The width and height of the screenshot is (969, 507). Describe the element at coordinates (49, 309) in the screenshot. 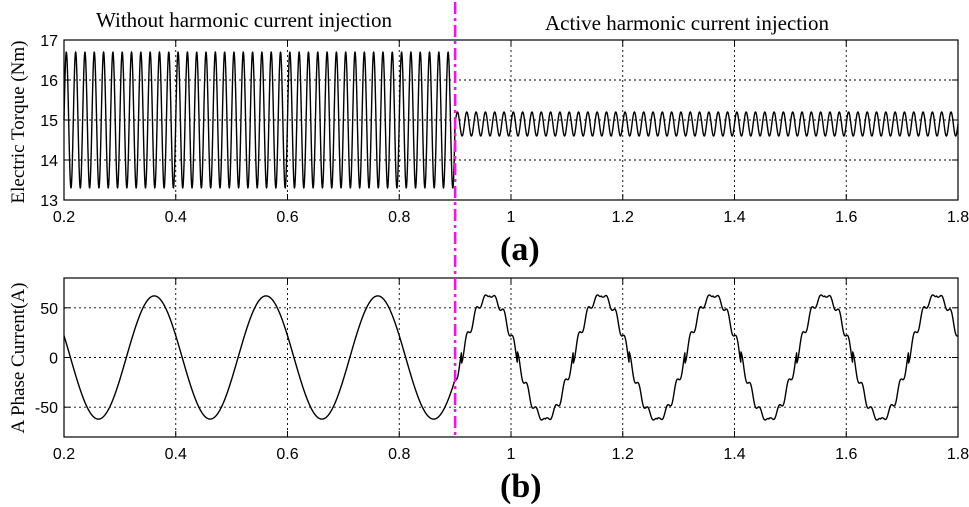

I see `y-tick-label: 50` at that location.